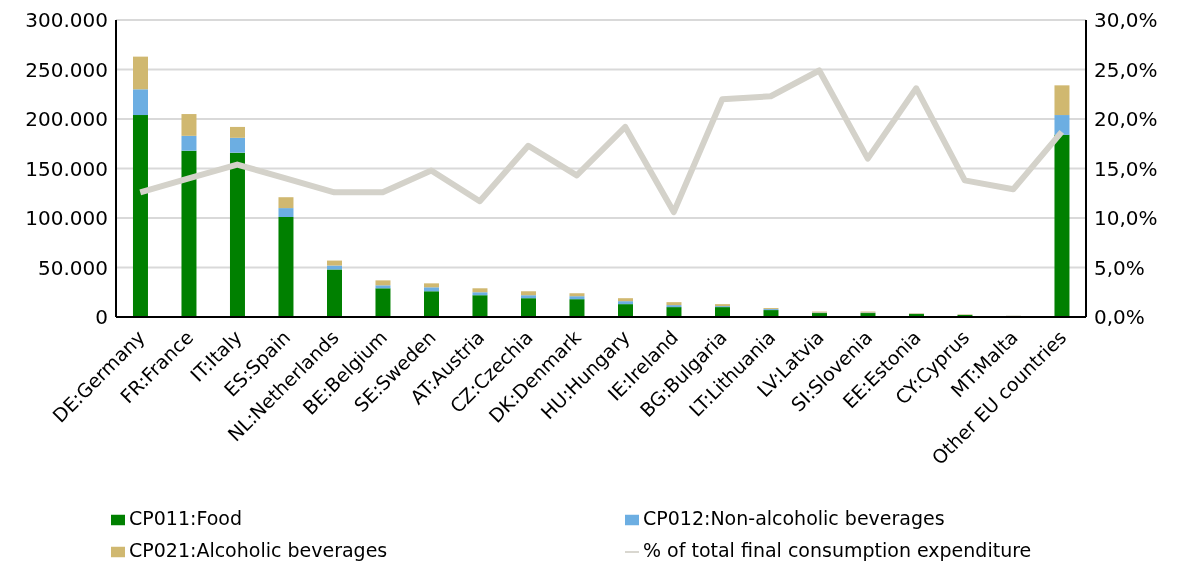 The height and width of the screenshot is (579, 1194). Describe the element at coordinates (66, 20) in the screenshot. I see `y-tick-label: 300.000` at that location.